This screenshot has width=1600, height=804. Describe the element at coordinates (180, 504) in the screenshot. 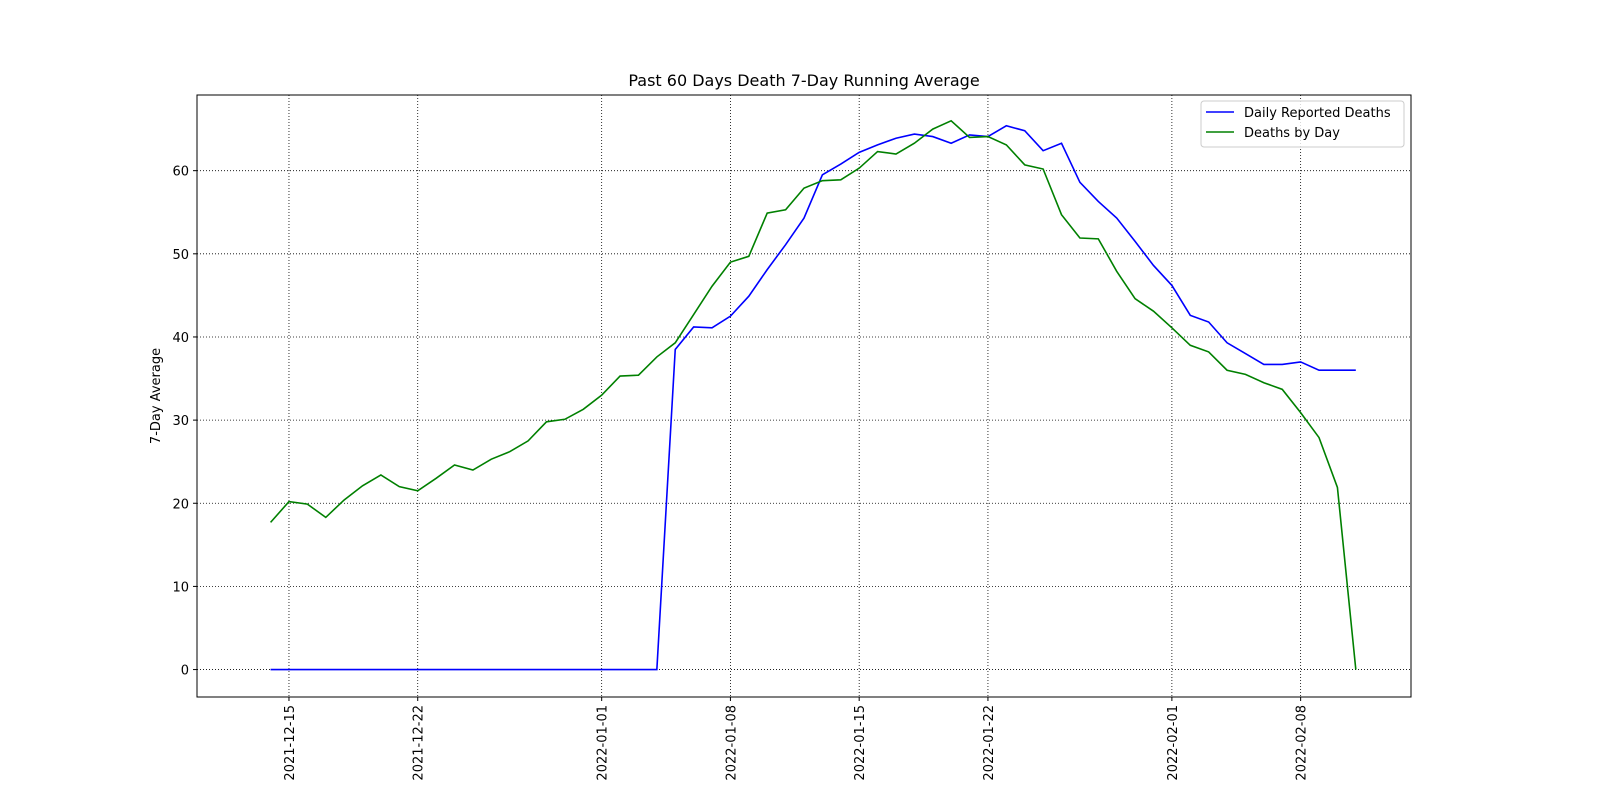

I see `y-tick-label: 20` at that location.